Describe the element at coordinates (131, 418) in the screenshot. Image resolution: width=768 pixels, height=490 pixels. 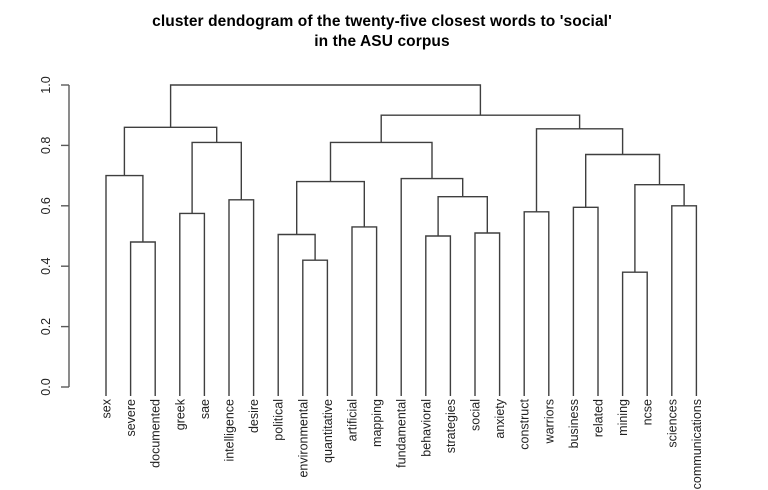
I see `leaf-label: severe` at that location.